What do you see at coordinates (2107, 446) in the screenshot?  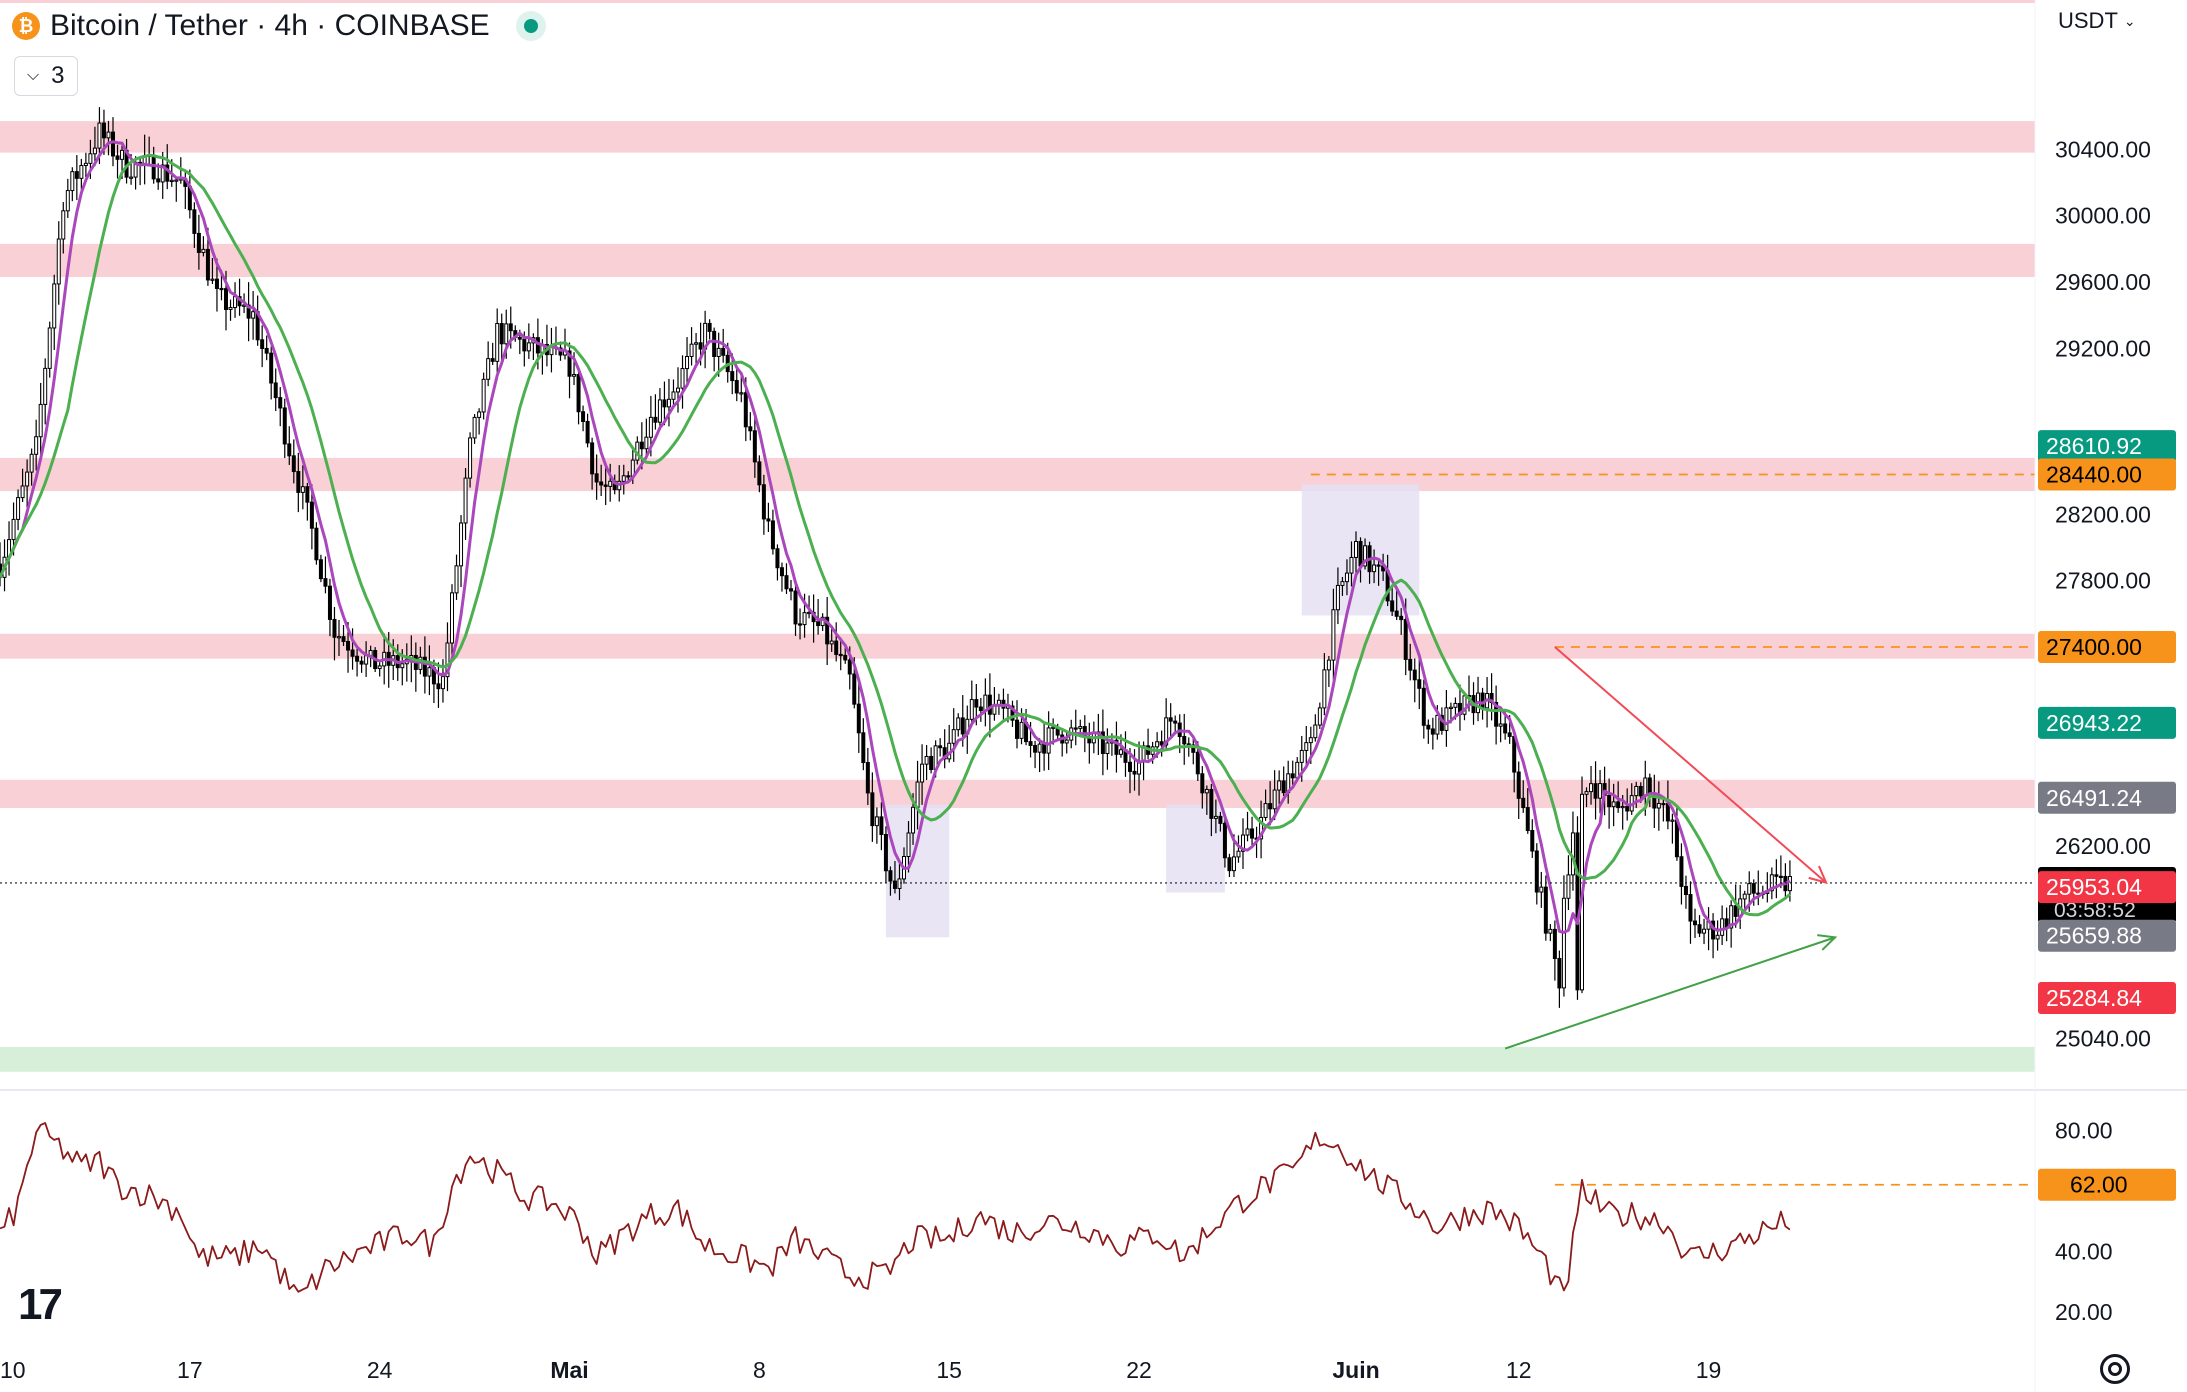 I see `price-label: 28610.92` at bounding box center [2107, 446].